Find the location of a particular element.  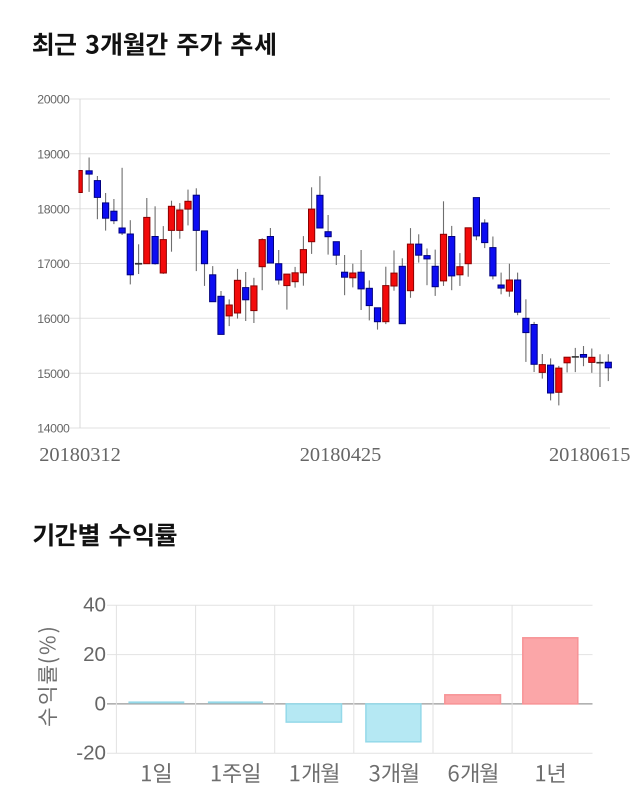

svg-text: 17000 is located at coordinates (53, 264).